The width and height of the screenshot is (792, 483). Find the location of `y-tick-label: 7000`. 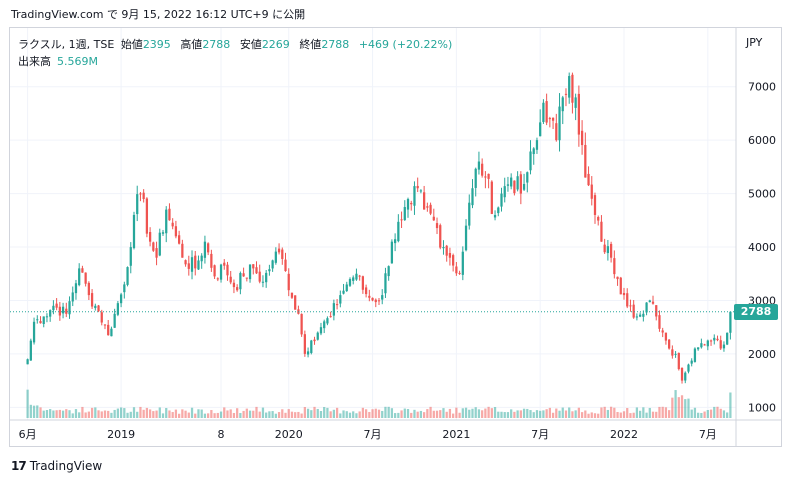

y-tick-label: 7000 is located at coordinates (762, 87).